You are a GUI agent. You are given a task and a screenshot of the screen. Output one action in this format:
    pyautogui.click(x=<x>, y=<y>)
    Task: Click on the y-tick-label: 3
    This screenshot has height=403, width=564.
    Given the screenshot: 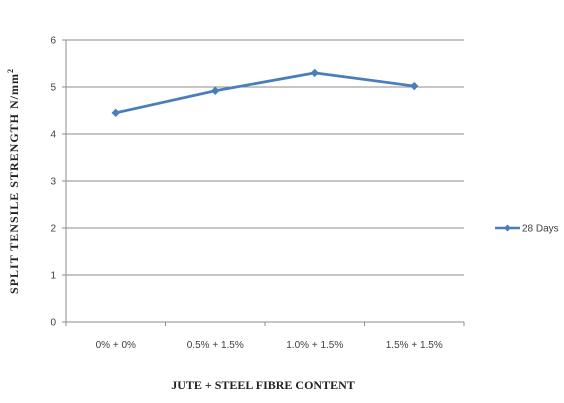 What is the action you would take?
    pyautogui.click(x=53, y=182)
    